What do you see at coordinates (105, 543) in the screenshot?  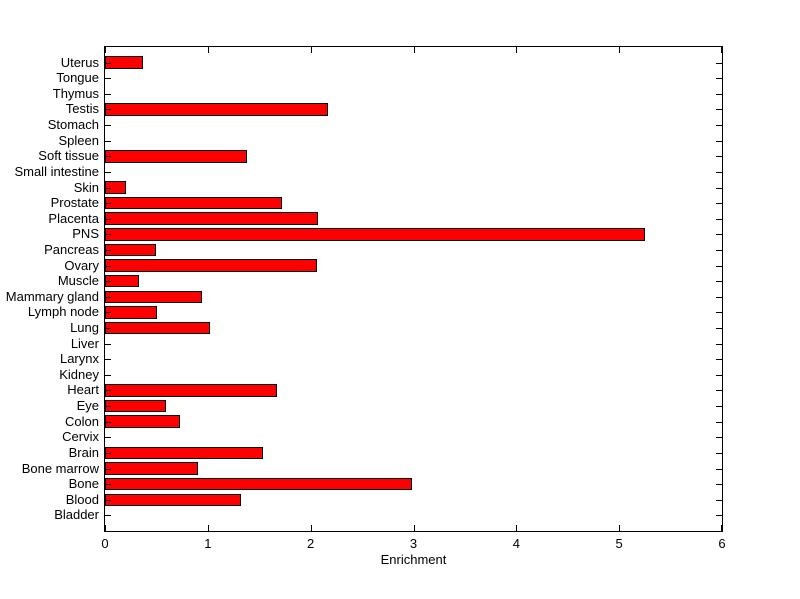 I see `x-tick-label: 0` at bounding box center [105, 543].